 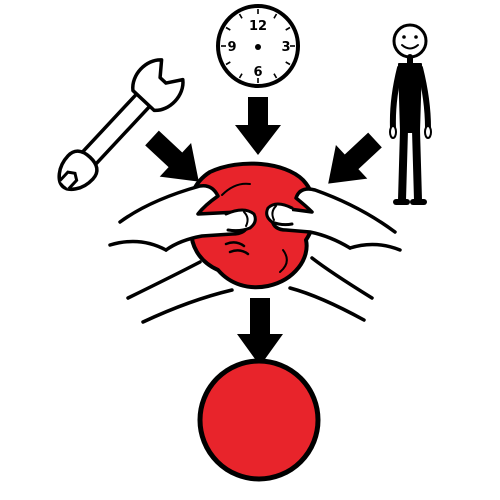 I want to click on arrow-from-person-icon, so click(x=355, y=158).